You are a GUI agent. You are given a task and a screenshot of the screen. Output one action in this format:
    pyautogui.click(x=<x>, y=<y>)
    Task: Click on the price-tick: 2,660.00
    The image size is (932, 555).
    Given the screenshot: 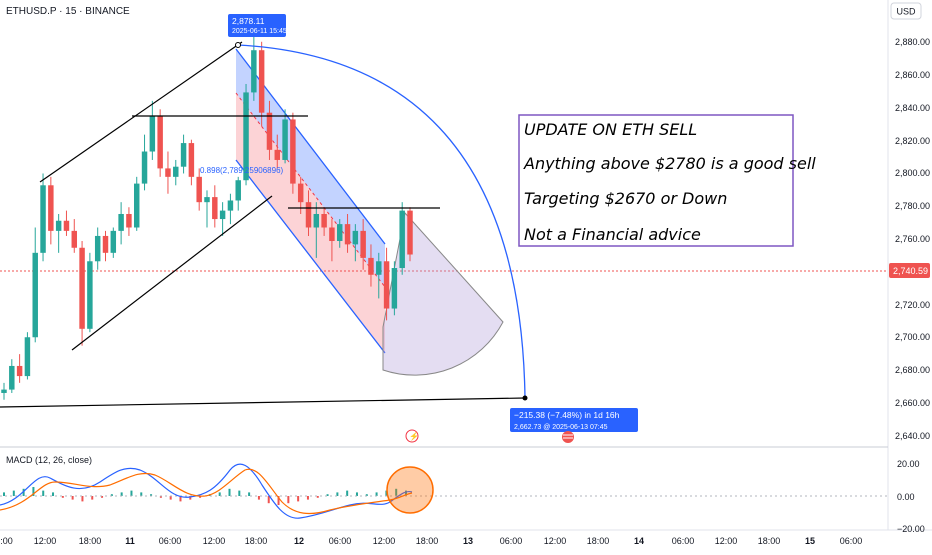 What is the action you would take?
    pyautogui.click(x=912, y=403)
    